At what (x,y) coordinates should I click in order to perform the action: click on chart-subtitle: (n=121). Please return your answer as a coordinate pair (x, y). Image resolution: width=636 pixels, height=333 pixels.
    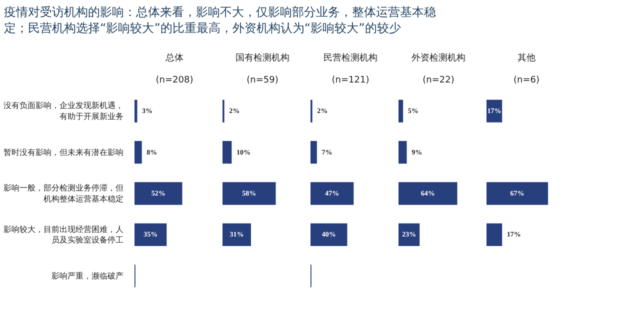
    Looking at the image, I should click on (351, 81).